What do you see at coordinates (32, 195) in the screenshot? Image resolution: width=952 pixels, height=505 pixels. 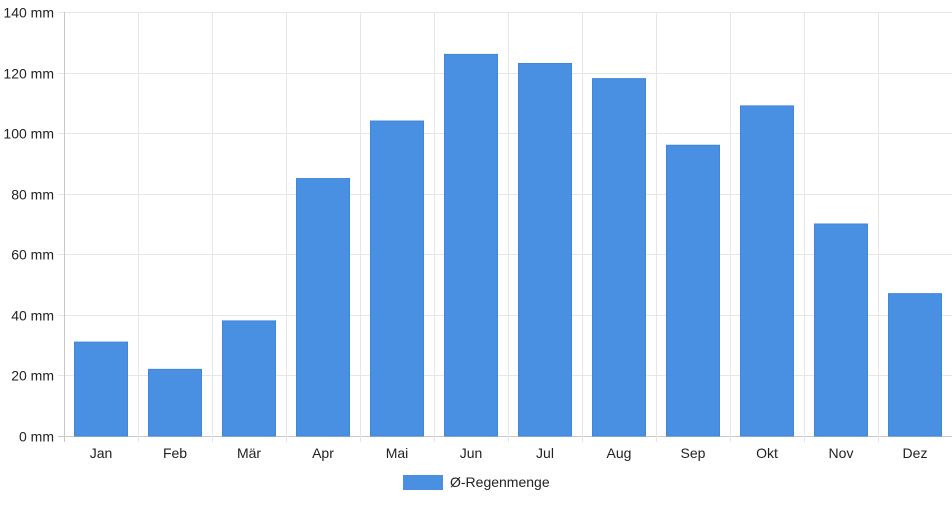 I see `y-tick-label: 80 mm` at bounding box center [32, 195].